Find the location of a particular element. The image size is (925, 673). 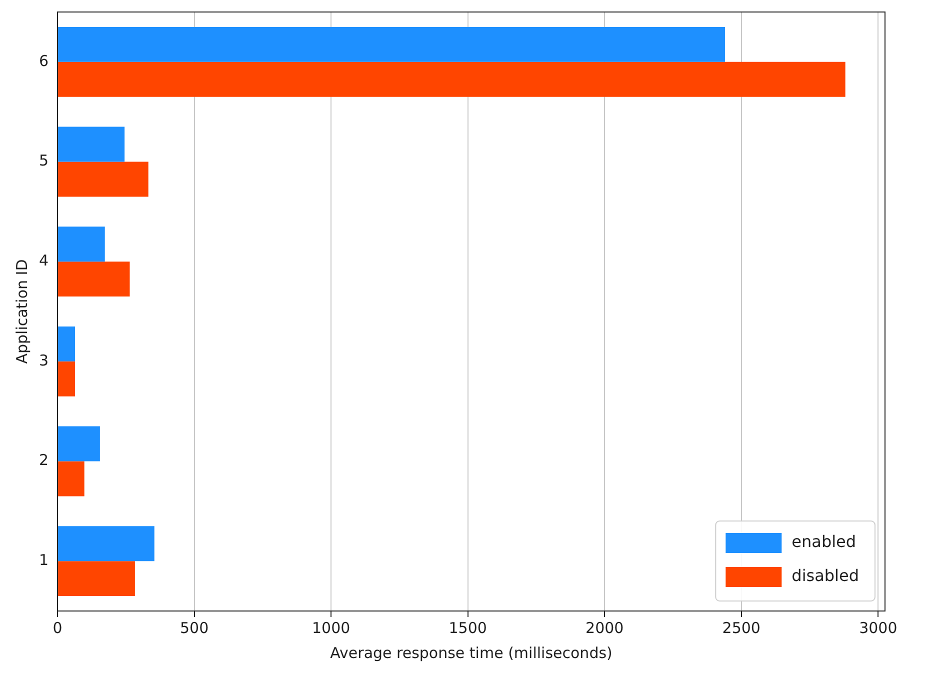

y-tick-label: 5 is located at coordinates (43, 161).